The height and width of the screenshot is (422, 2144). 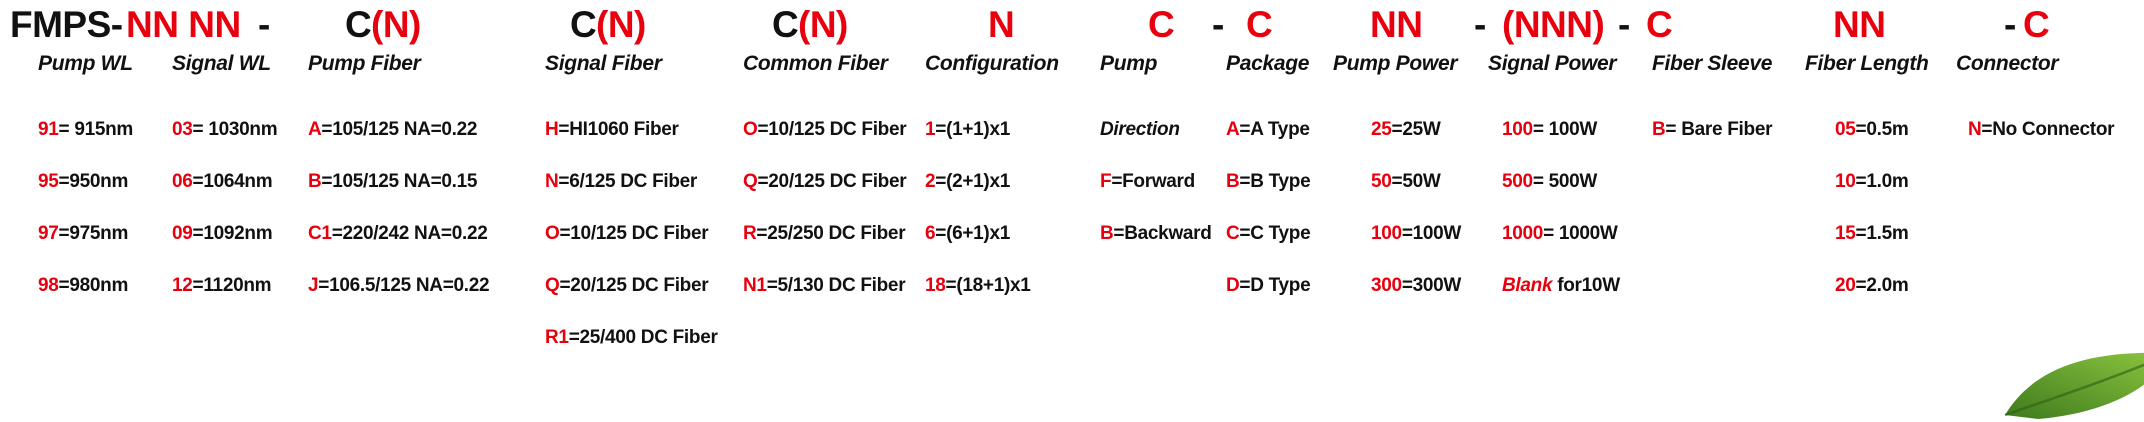 What do you see at coordinates (992, 63) in the screenshot?
I see `column-header: Configuration` at bounding box center [992, 63].